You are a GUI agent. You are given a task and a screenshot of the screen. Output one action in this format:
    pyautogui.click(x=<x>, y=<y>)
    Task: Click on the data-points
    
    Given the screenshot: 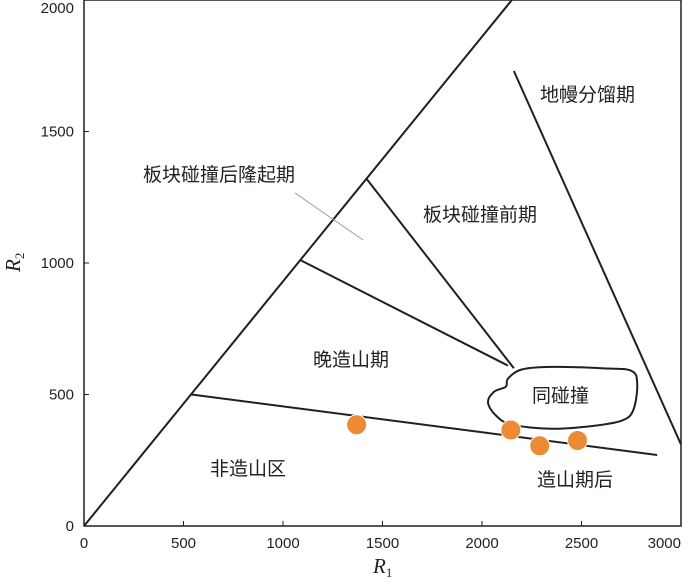 What is the action you would take?
    pyautogui.click(x=467, y=435)
    